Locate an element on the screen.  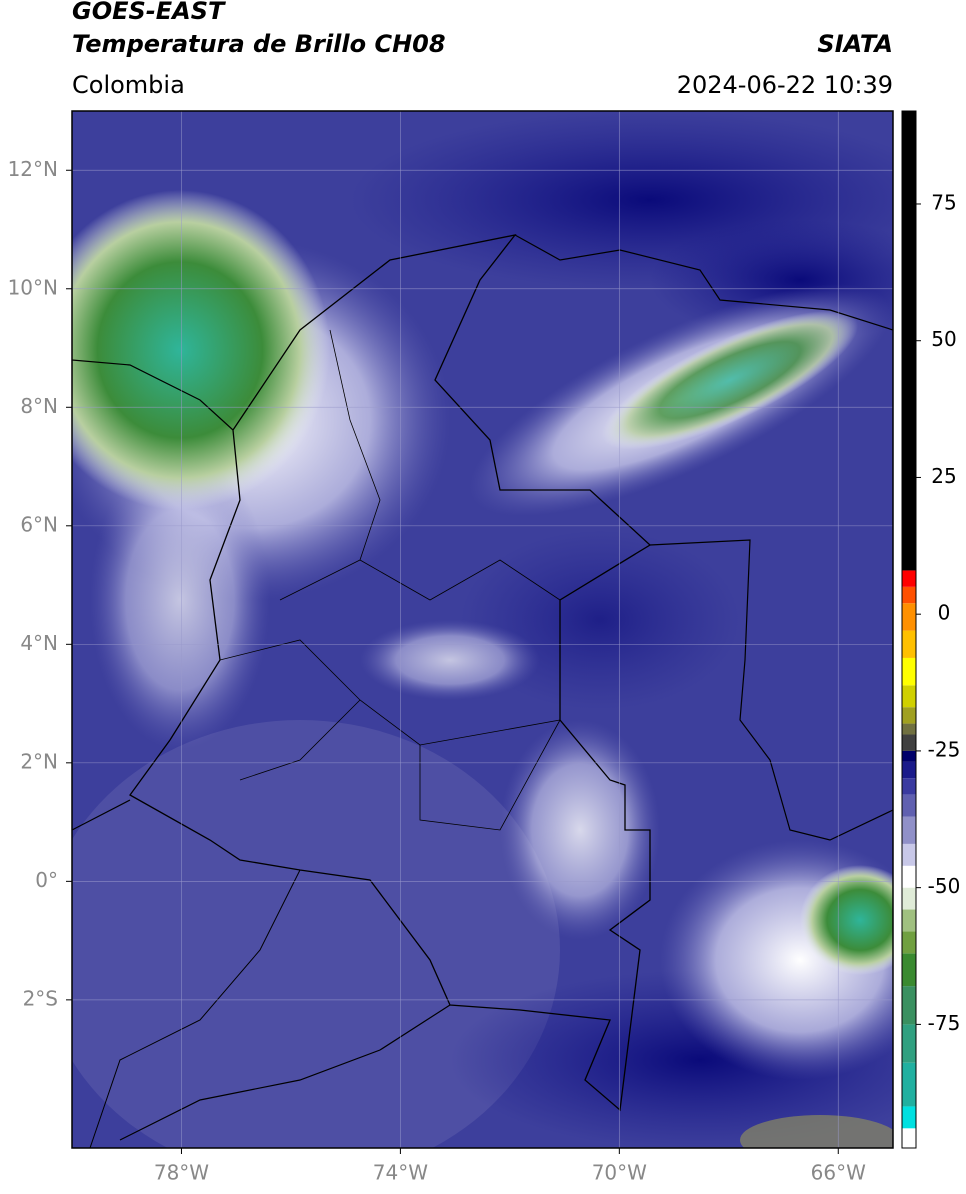
colorbar-tick-label: 0 is located at coordinates (944, 613).